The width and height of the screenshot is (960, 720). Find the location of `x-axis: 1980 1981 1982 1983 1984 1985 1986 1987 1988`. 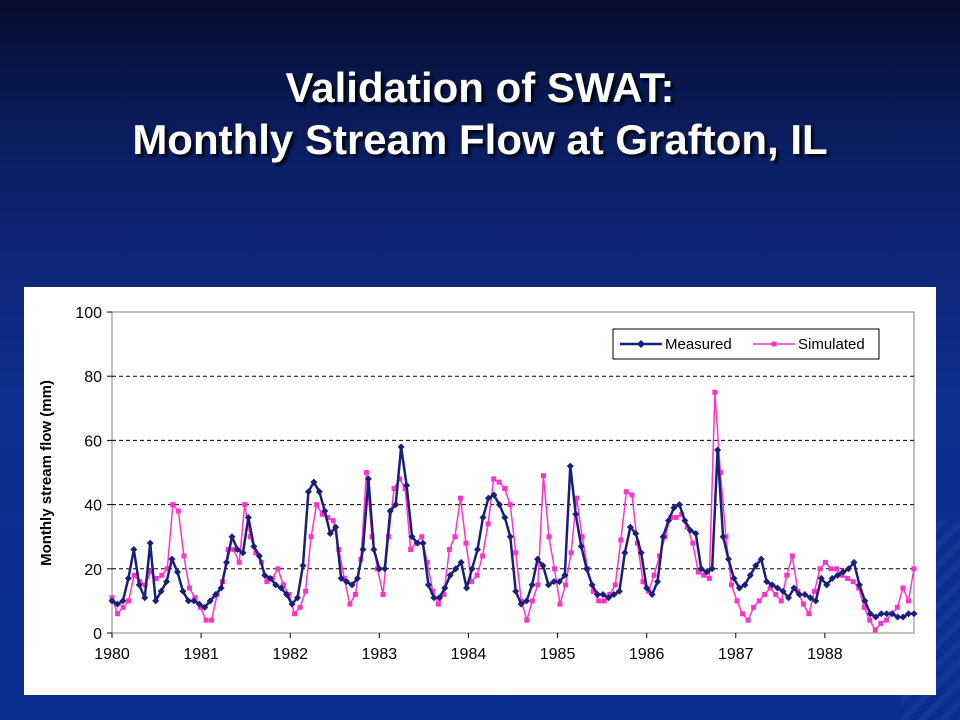

x-axis: 1980 1981 1982 1983 1984 1985 1986 1987 1988 is located at coordinates (468, 648).